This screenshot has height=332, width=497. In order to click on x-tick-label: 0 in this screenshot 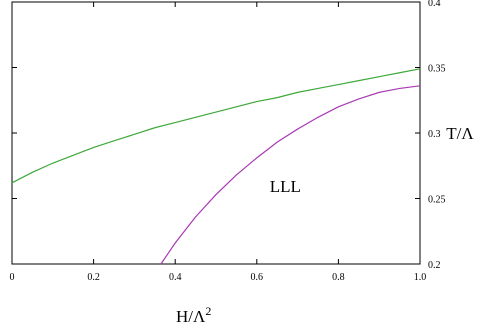, I will do `click(12, 277)`.